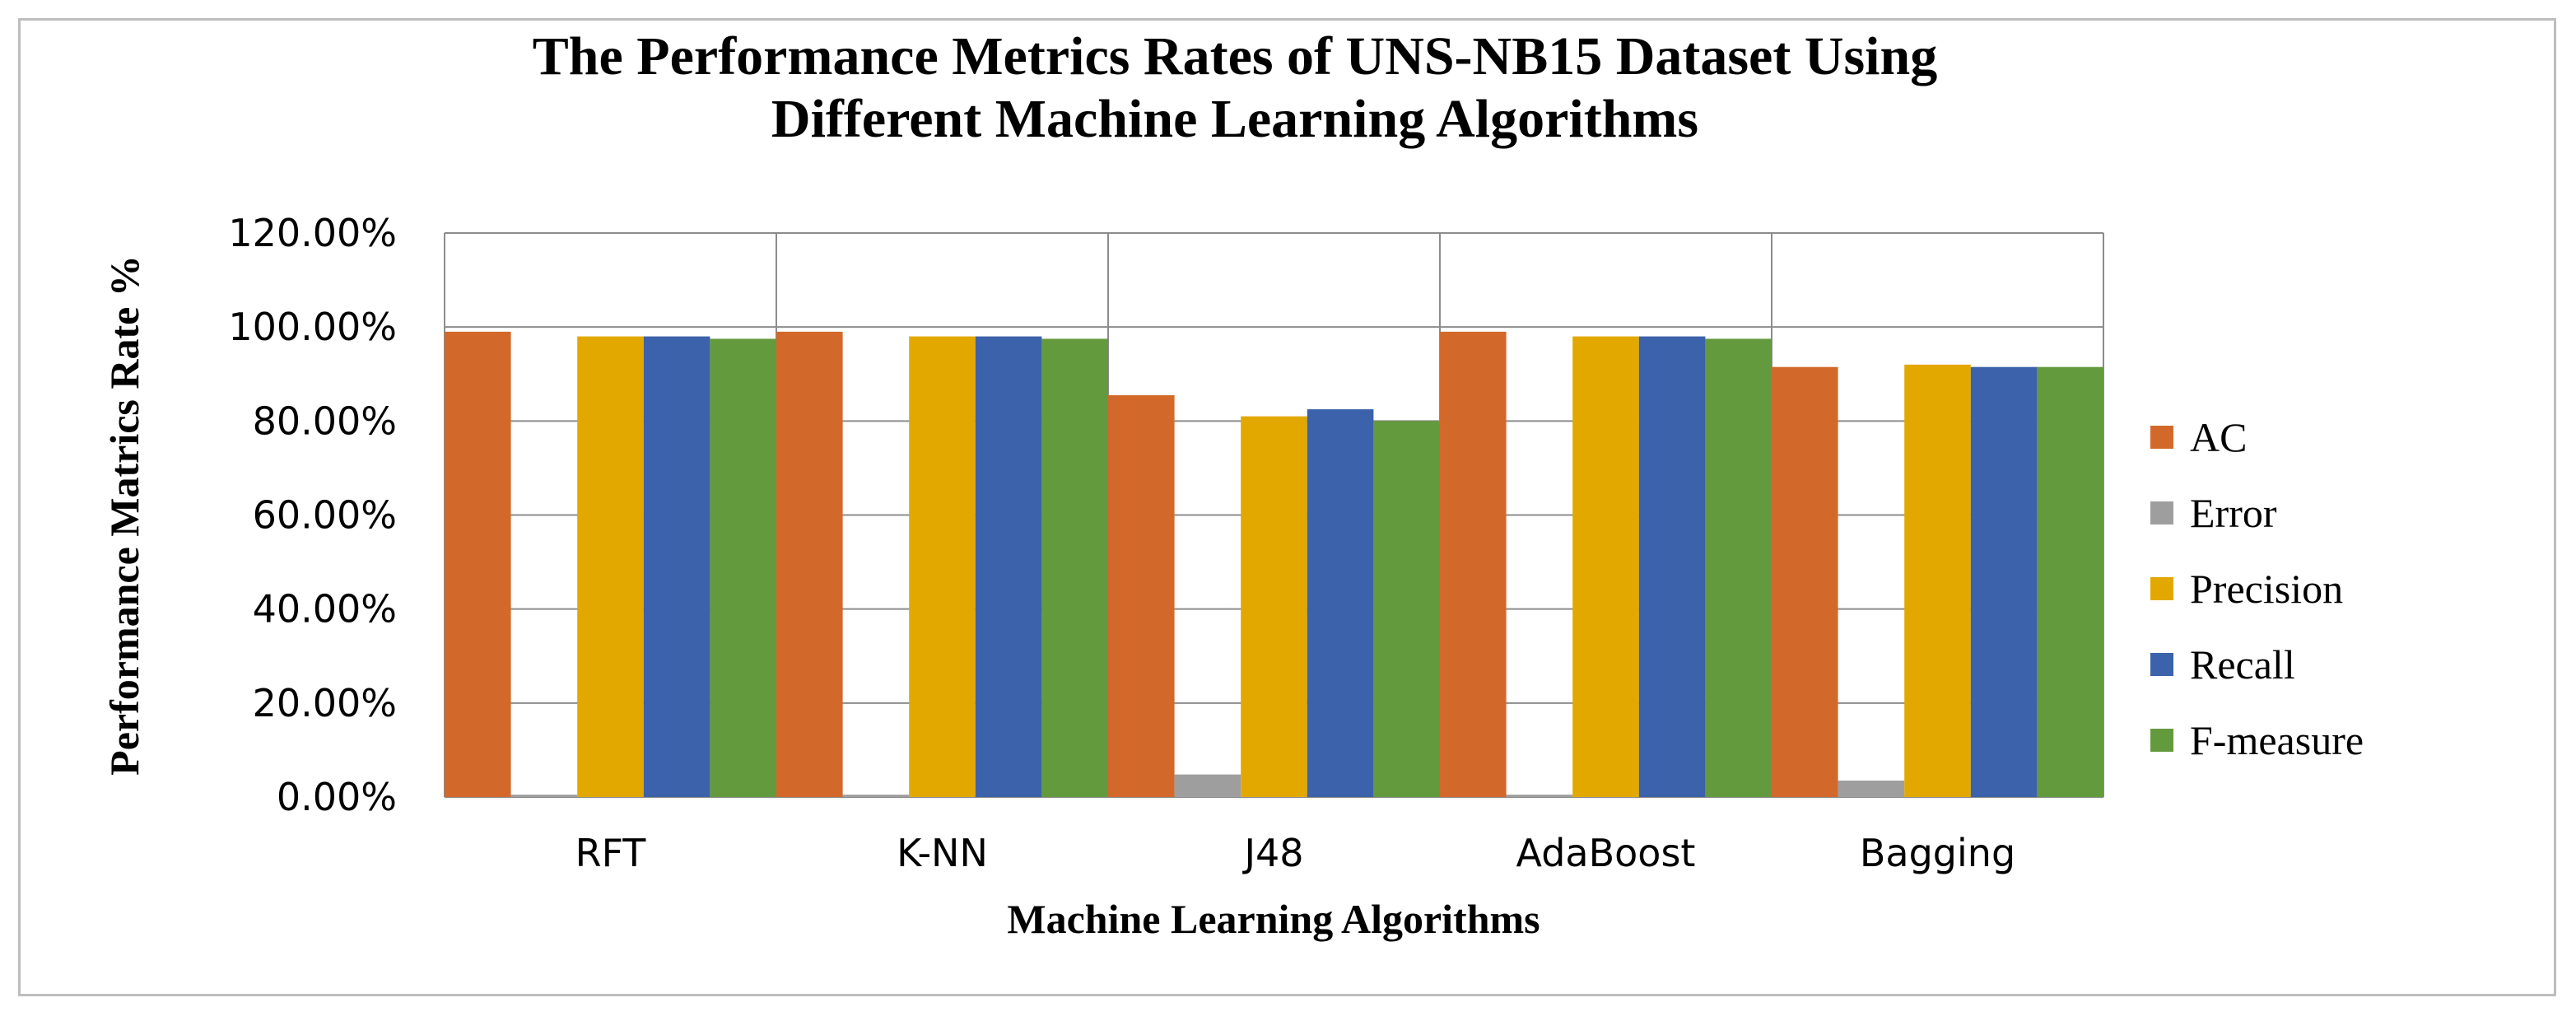  I want to click on bar-ac-rft, so click(478, 564).